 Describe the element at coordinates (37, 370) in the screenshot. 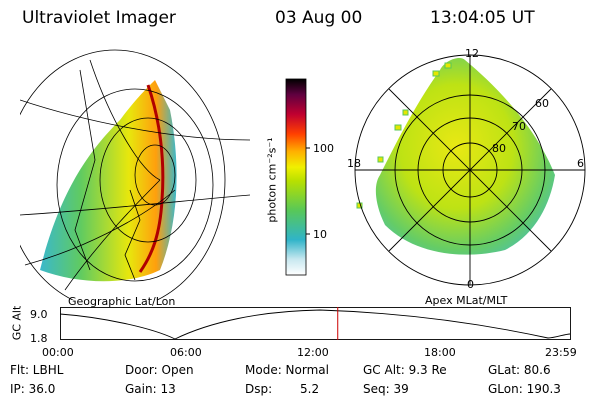

I see `filter-status: Flt: LBHL` at that location.